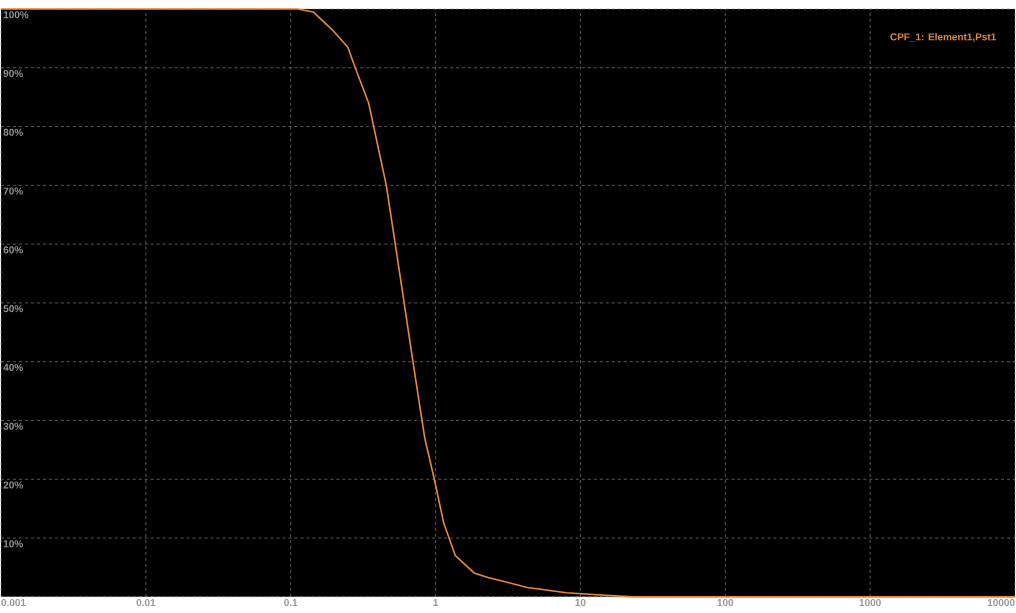 The height and width of the screenshot is (613, 1016). Describe the element at coordinates (436, 602) in the screenshot. I see `x-tick-label: 1` at that location.